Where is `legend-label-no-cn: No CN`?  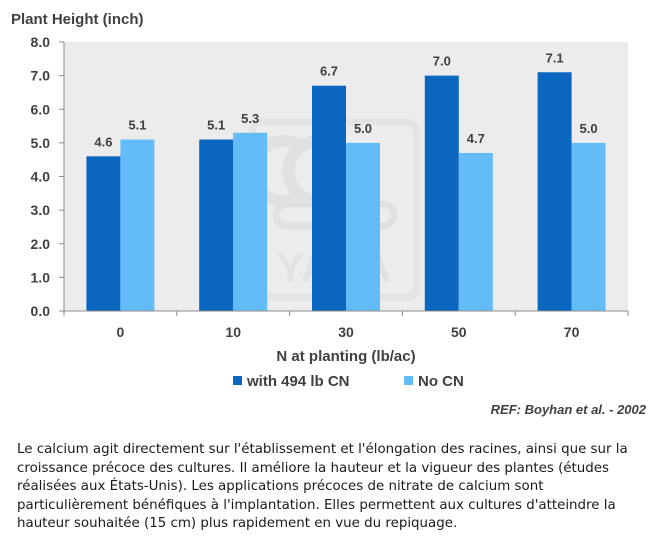
legend-label-no-cn: No CN is located at coordinates (441, 381).